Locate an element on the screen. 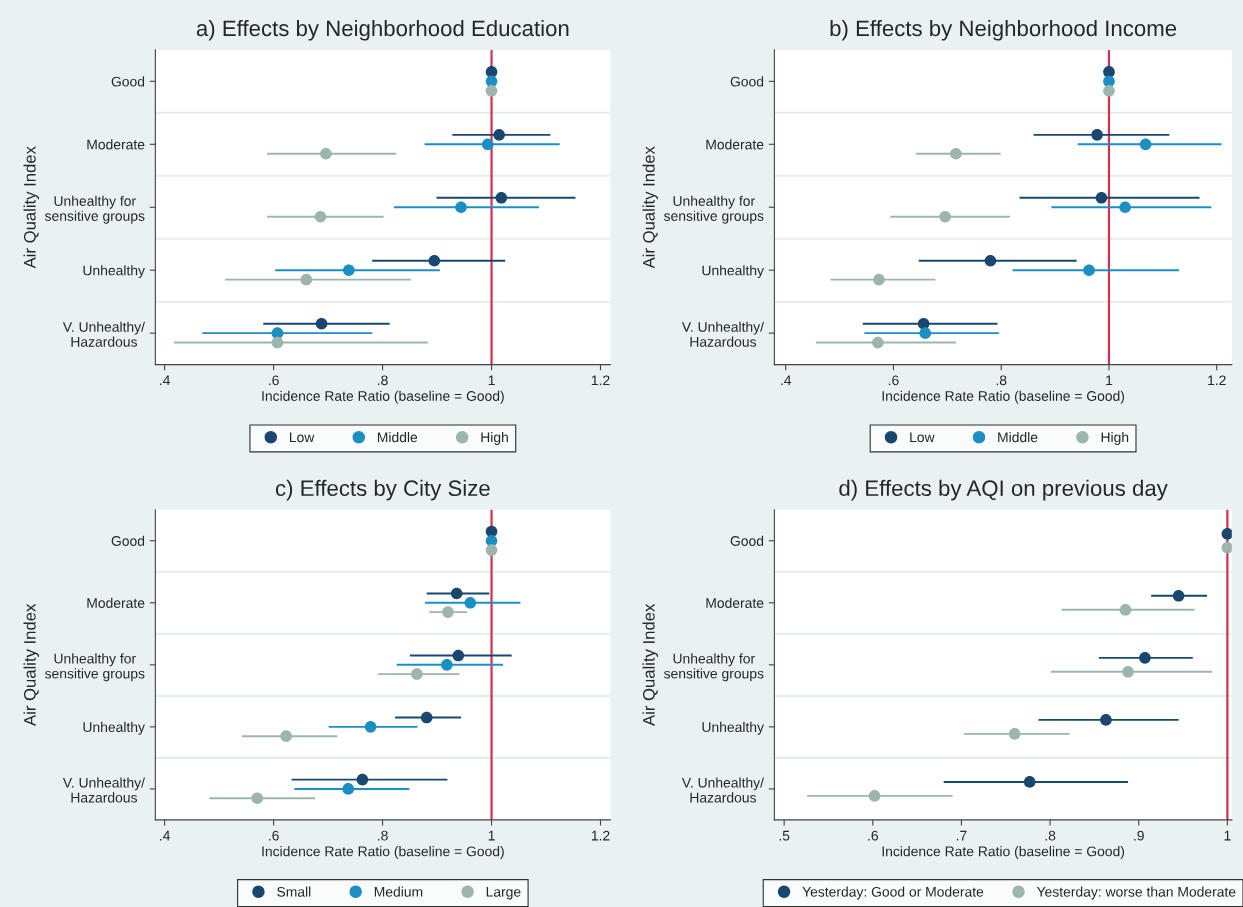  chart-title: a) Effects by Neighborhood Education is located at coordinates (382, 30).